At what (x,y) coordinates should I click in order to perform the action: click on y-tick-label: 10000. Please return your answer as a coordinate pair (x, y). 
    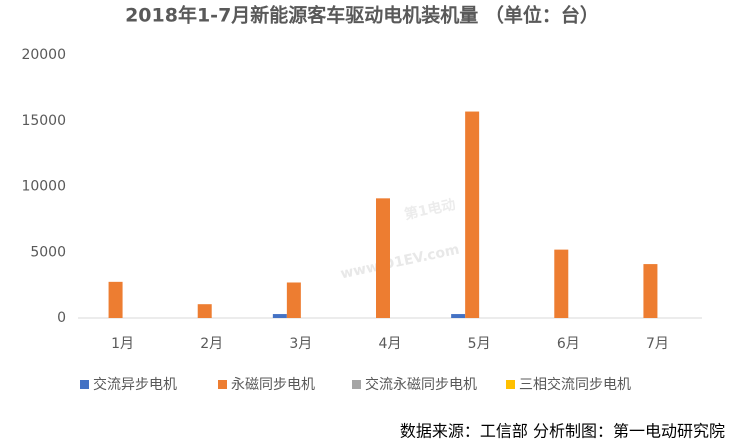
    Looking at the image, I should click on (43, 187).